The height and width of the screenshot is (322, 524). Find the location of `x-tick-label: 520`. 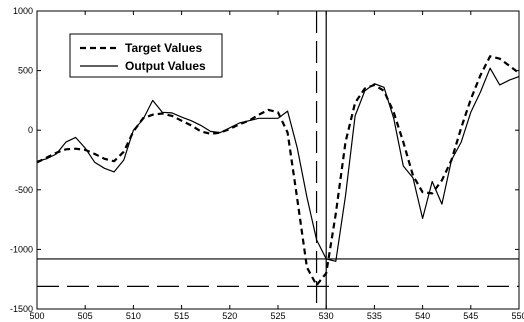

x-tick-label: 520 is located at coordinates (229, 316).